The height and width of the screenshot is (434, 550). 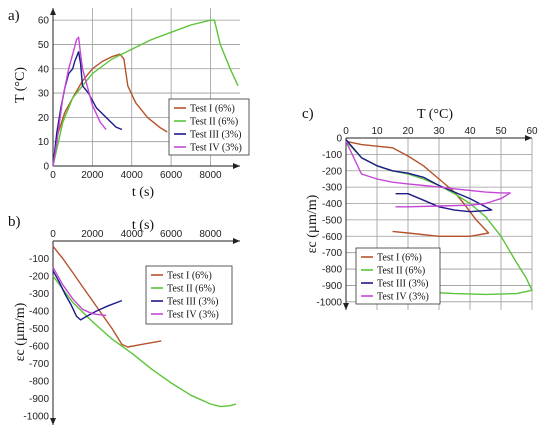 What do you see at coordinates (470, 131) in the screenshot?
I see `x-tick-label: 40` at bounding box center [470, 131].